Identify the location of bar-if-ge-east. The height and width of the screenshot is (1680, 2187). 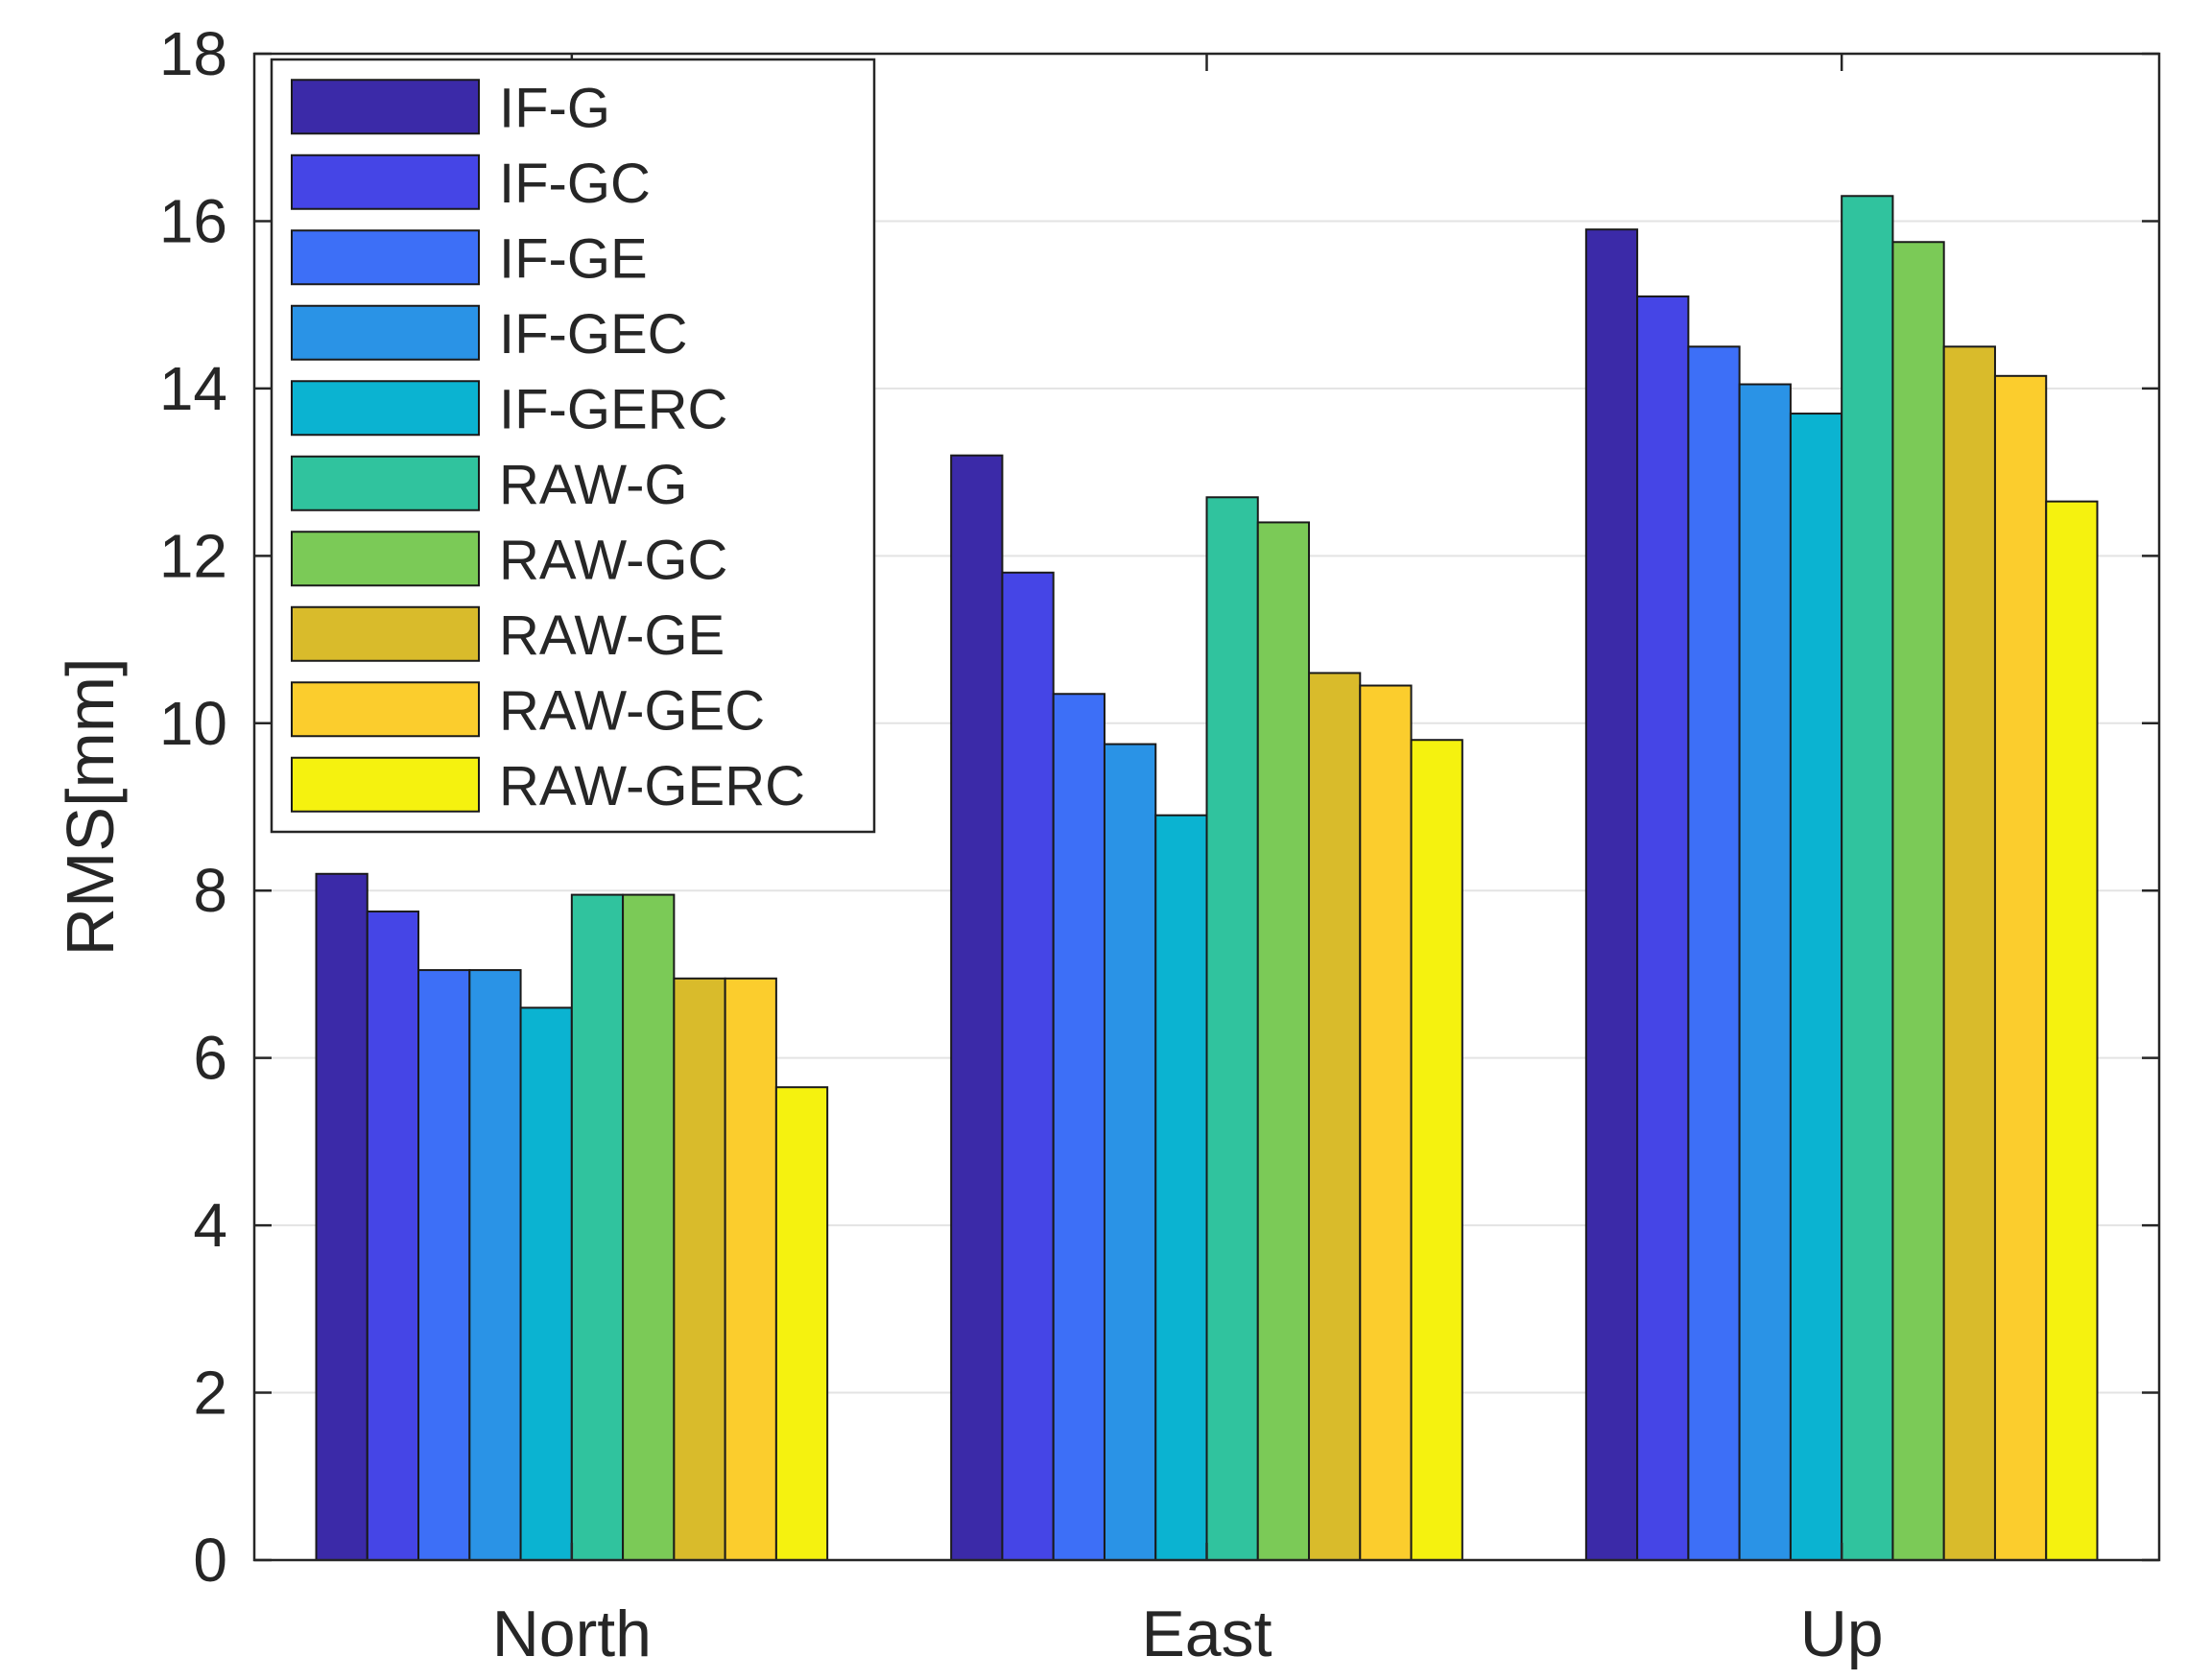
(1078, 1127).